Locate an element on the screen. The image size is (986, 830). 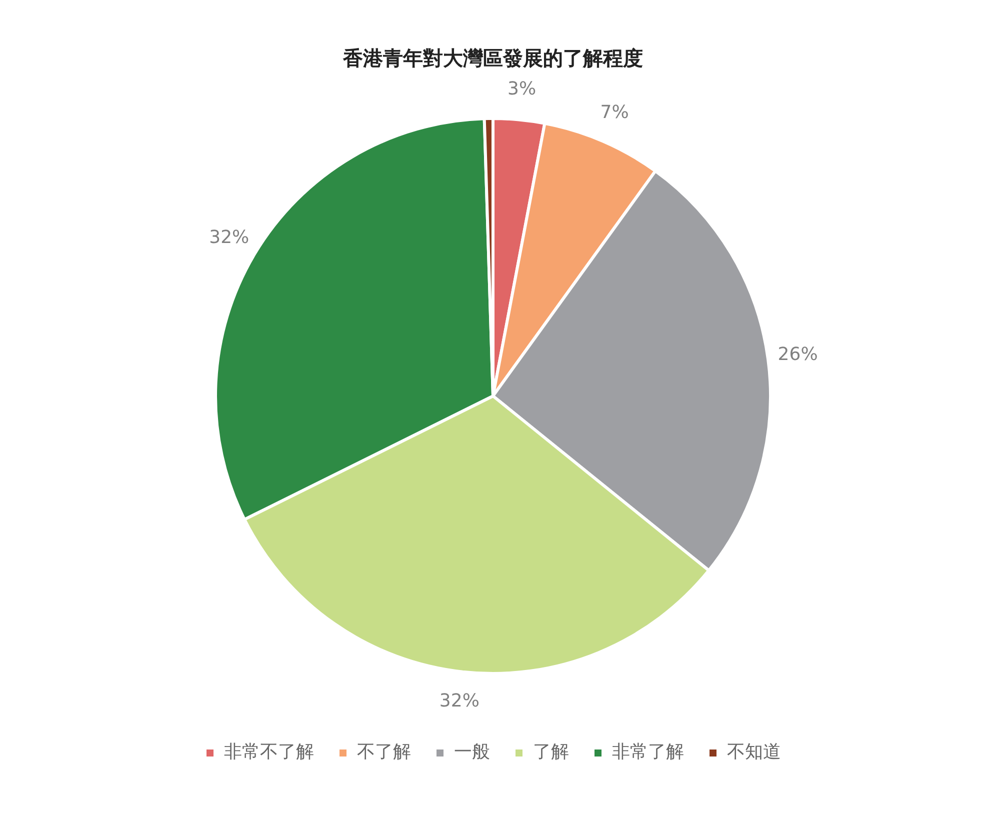
legend-label: 不知道 is located at coordinates (754, 752).